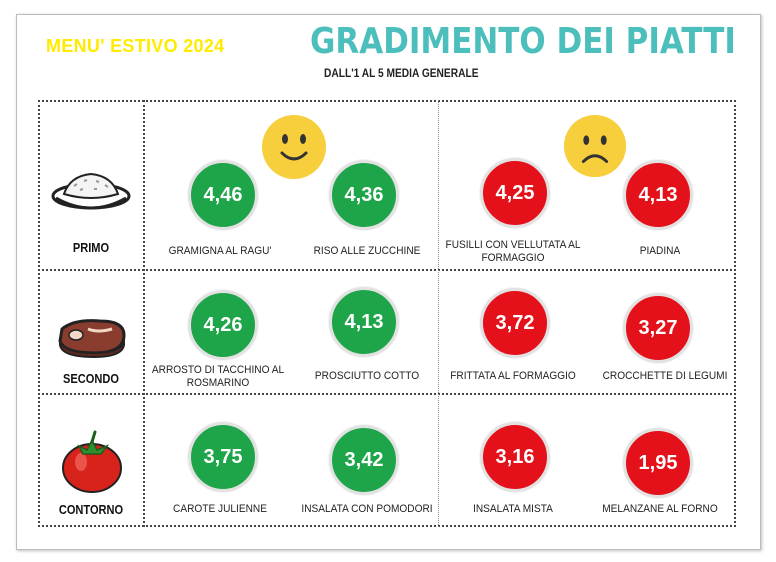  Describe the element at coordinates (515, 323) in the screenshot. I see `score-badge: 3,72` at that location.